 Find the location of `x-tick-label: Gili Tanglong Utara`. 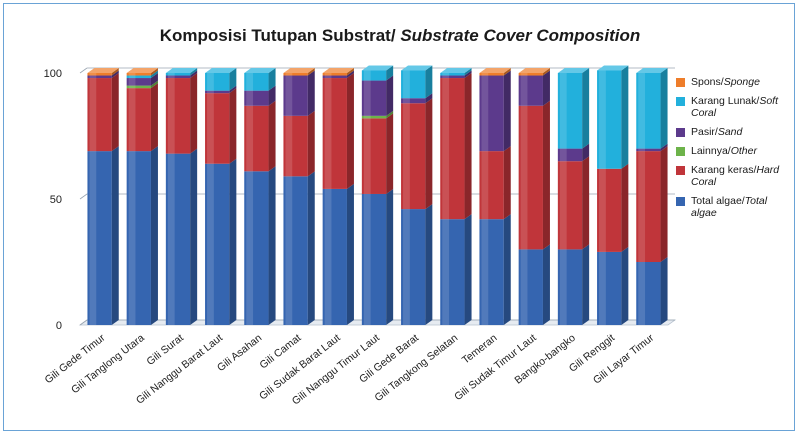

x-tick-label: Gili Tanglong Utara is located at coordinates (108, 364).